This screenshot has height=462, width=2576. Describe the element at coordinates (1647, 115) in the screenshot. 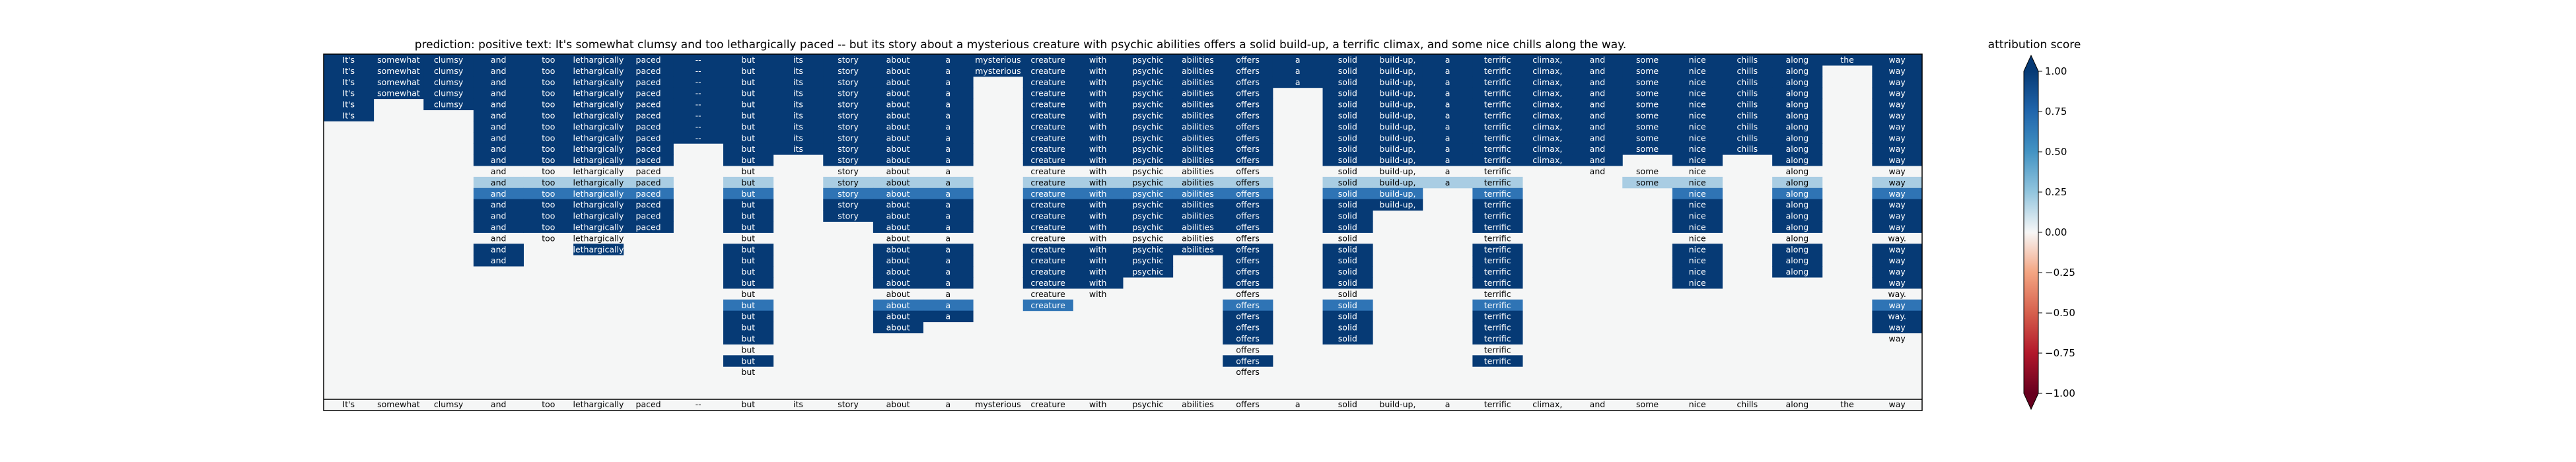

I see `cell-label: some` at that location.